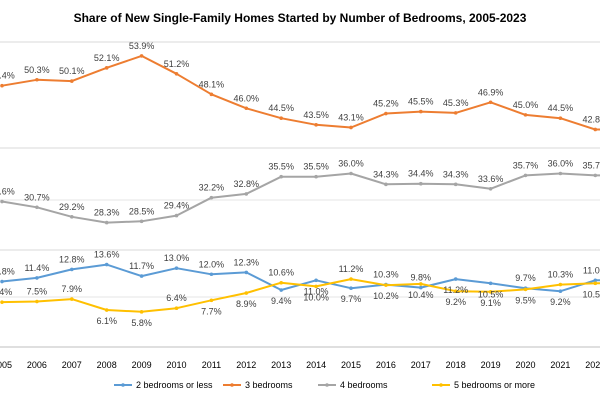 The width and height of the screenshot is (600, 400). I want to click on data-label: 49.4%, so click(7, 76).